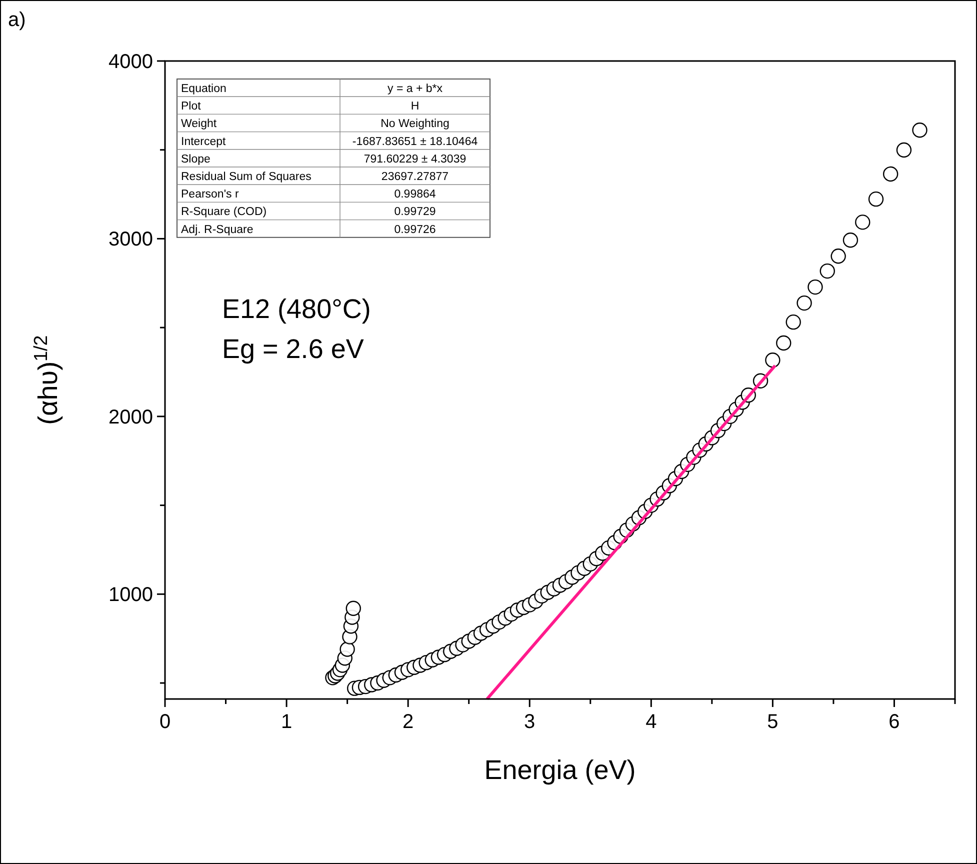  Describe the element at coordinates (195, 159) in the screenshot. I see `annotation: Slope` at that location.